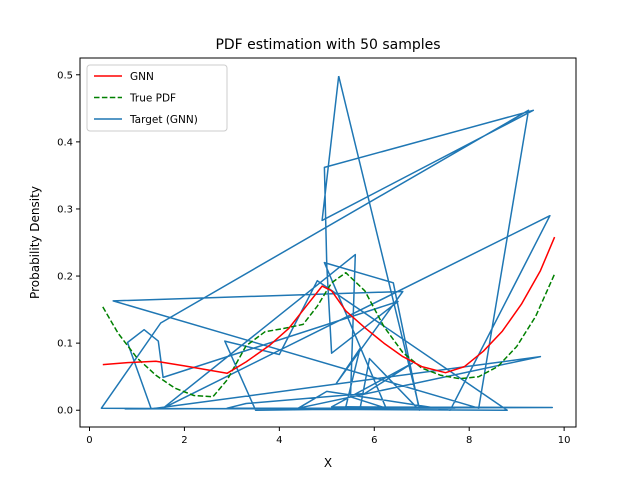 Image resolution: width=640 pixels, height=480 pixels. I want to click on y-axis: 0.0 0.1 0.2 0.3 0.4 0.5, so click(68, 243).